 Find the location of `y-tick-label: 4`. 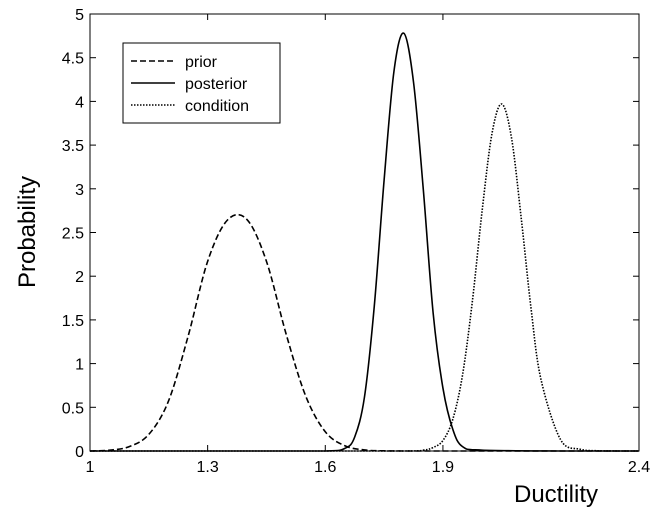

y-tick-label: 4 is located at coordinates (79, 102).